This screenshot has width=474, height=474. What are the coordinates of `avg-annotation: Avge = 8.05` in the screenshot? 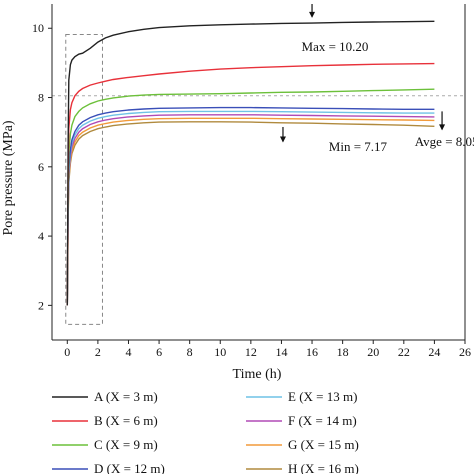 It's located at (444, 141).